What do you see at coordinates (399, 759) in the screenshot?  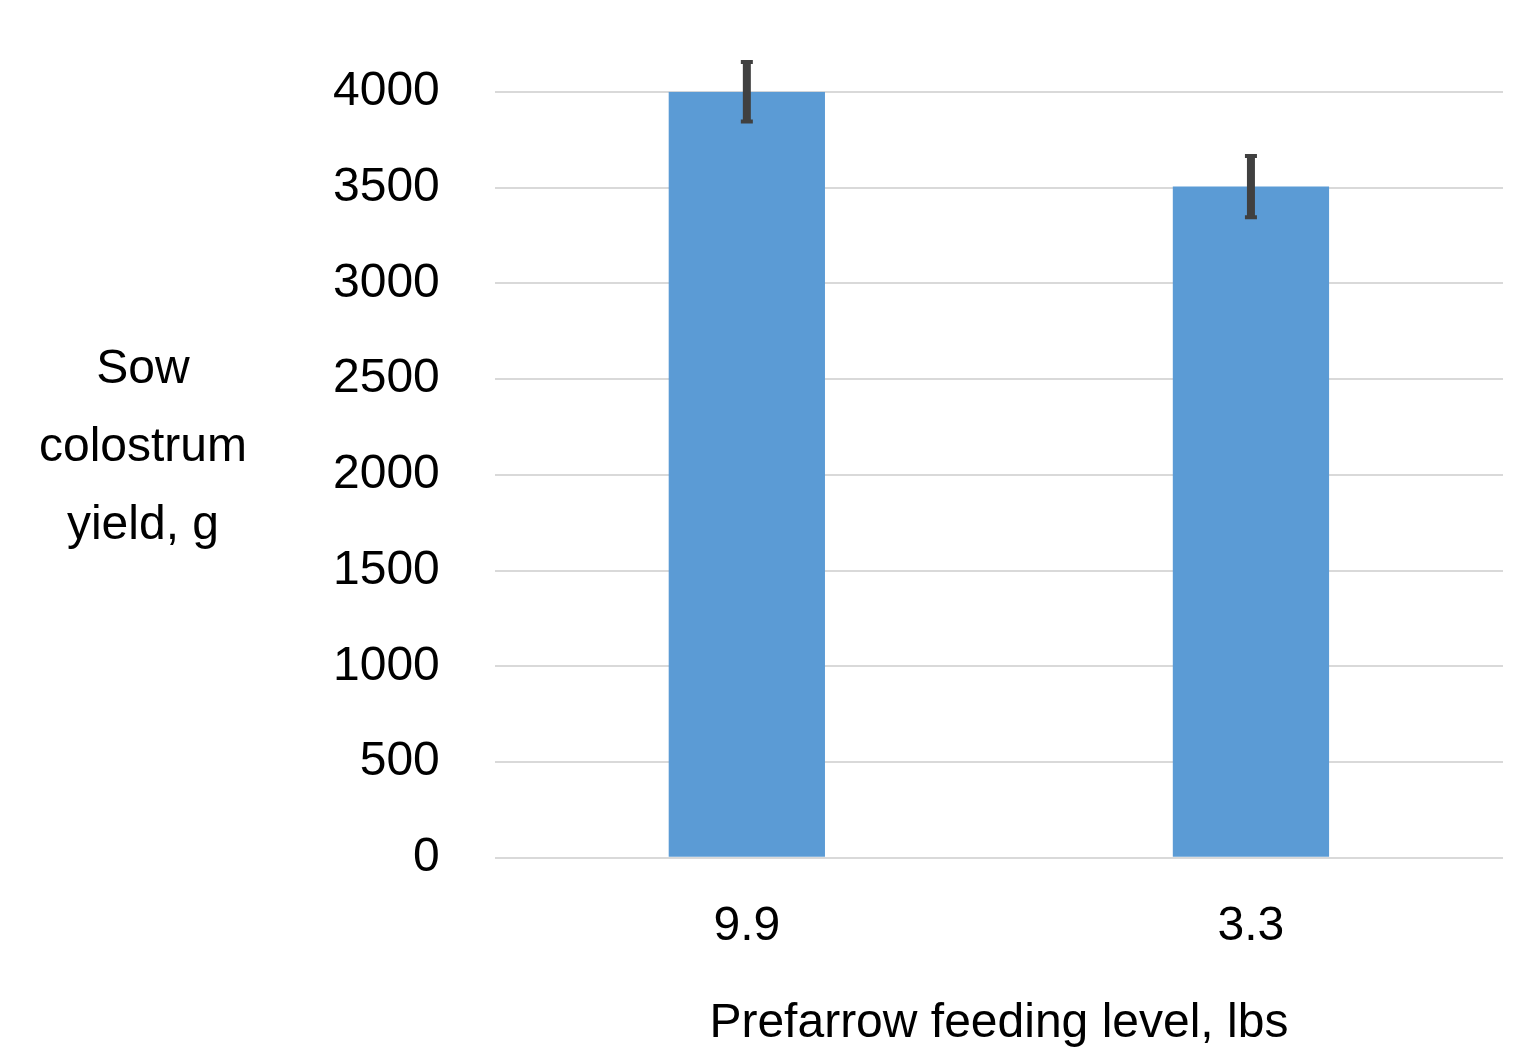 I see `y-tick-label: 500` at bounding box center [399, 759].